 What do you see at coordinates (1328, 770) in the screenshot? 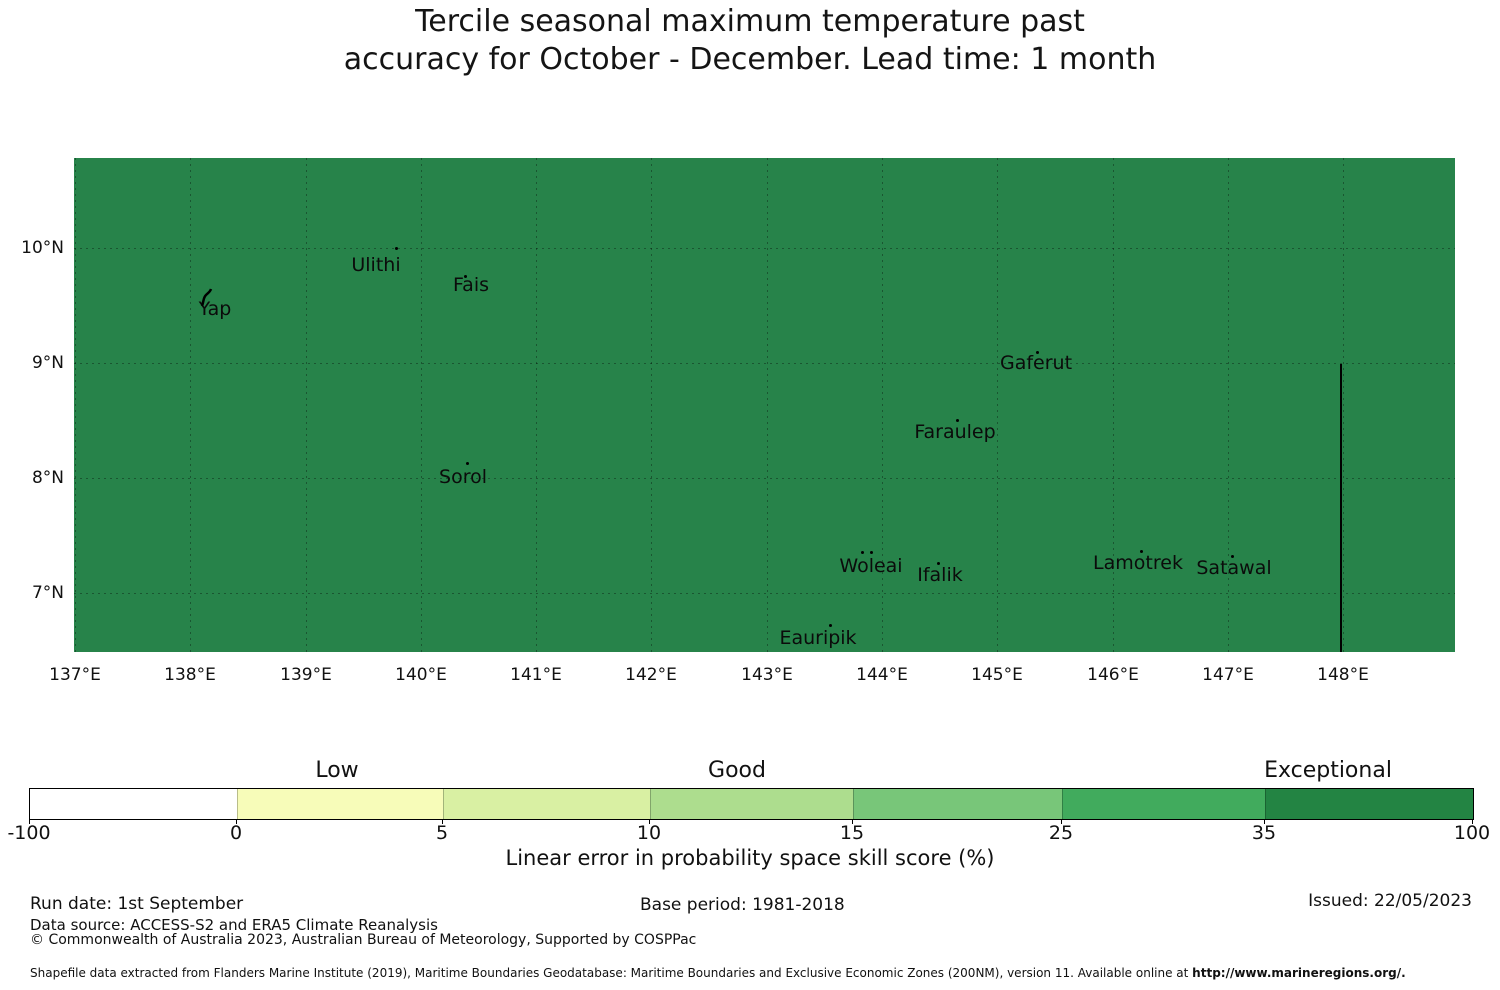
I see `colorbar-category-label: Exceptional` at bounding box center [1328, 770].